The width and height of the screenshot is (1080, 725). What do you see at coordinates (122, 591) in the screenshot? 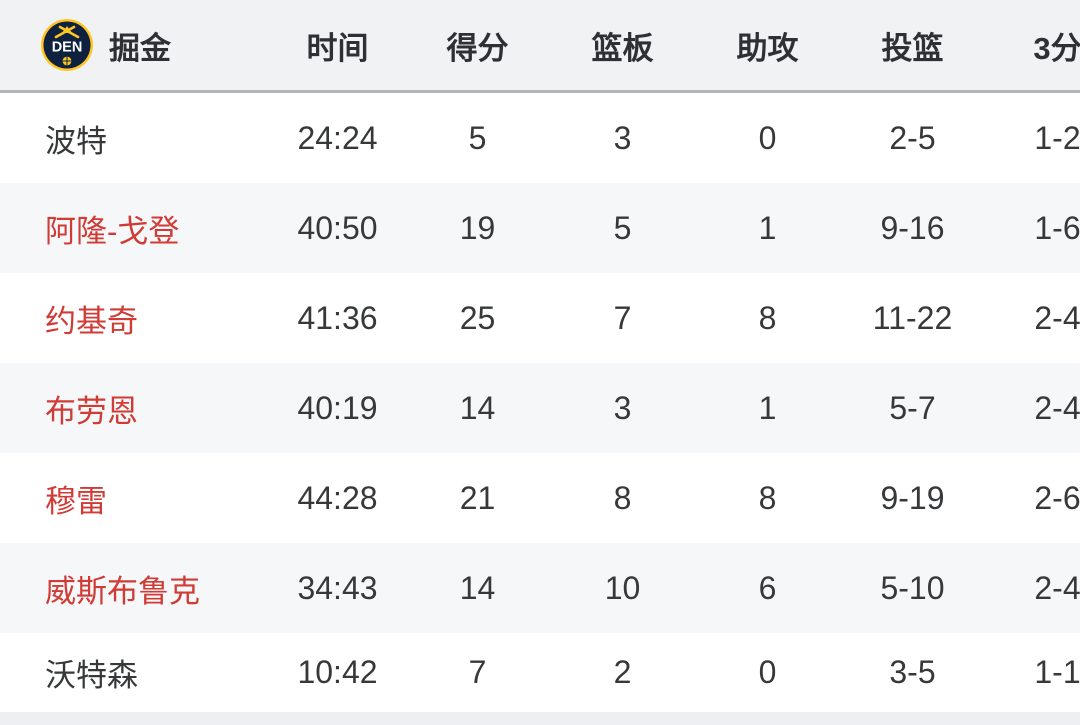
I see `player-name: 威斯布鲁克` at bounding box center [122, 591].